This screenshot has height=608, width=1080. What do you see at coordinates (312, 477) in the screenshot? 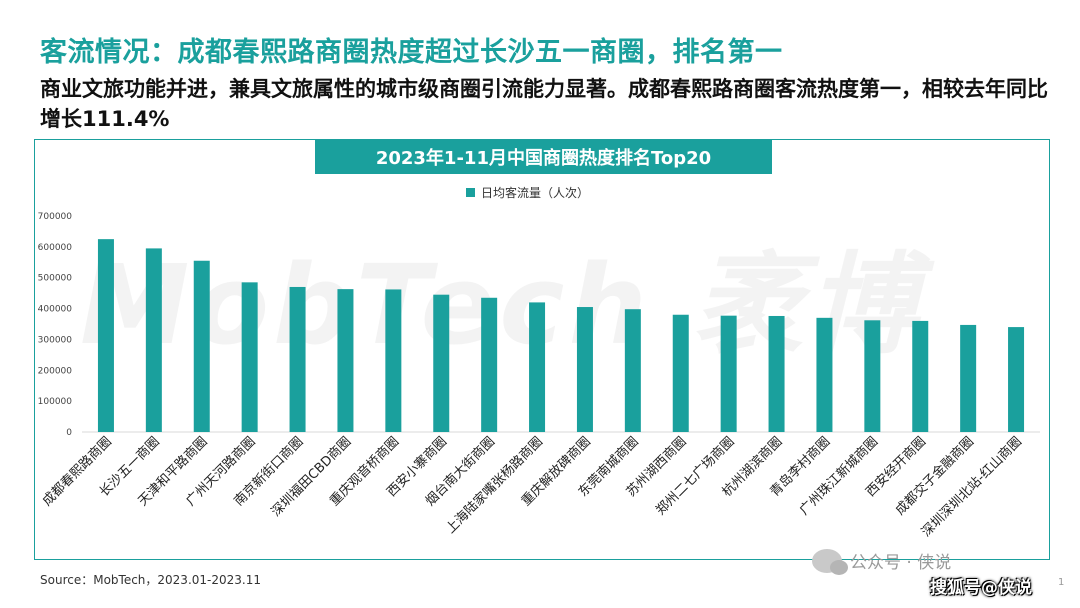
I see `x-tick-label: 深圳福田CBD商圈` at bounding box center [312, 477].